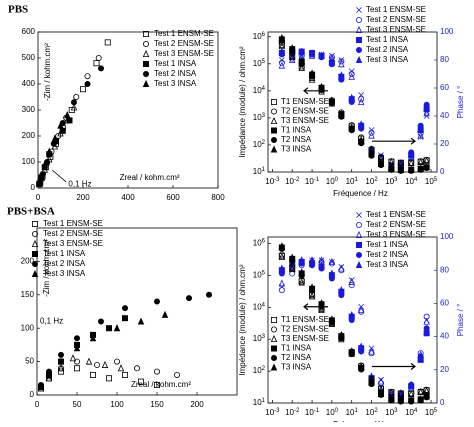 This screenshot has height=427, width=474. What do you see at coordinates (444, 369) in the screenshot?
I see `y2-tick-label: 20` at bounding box center [444, 369].